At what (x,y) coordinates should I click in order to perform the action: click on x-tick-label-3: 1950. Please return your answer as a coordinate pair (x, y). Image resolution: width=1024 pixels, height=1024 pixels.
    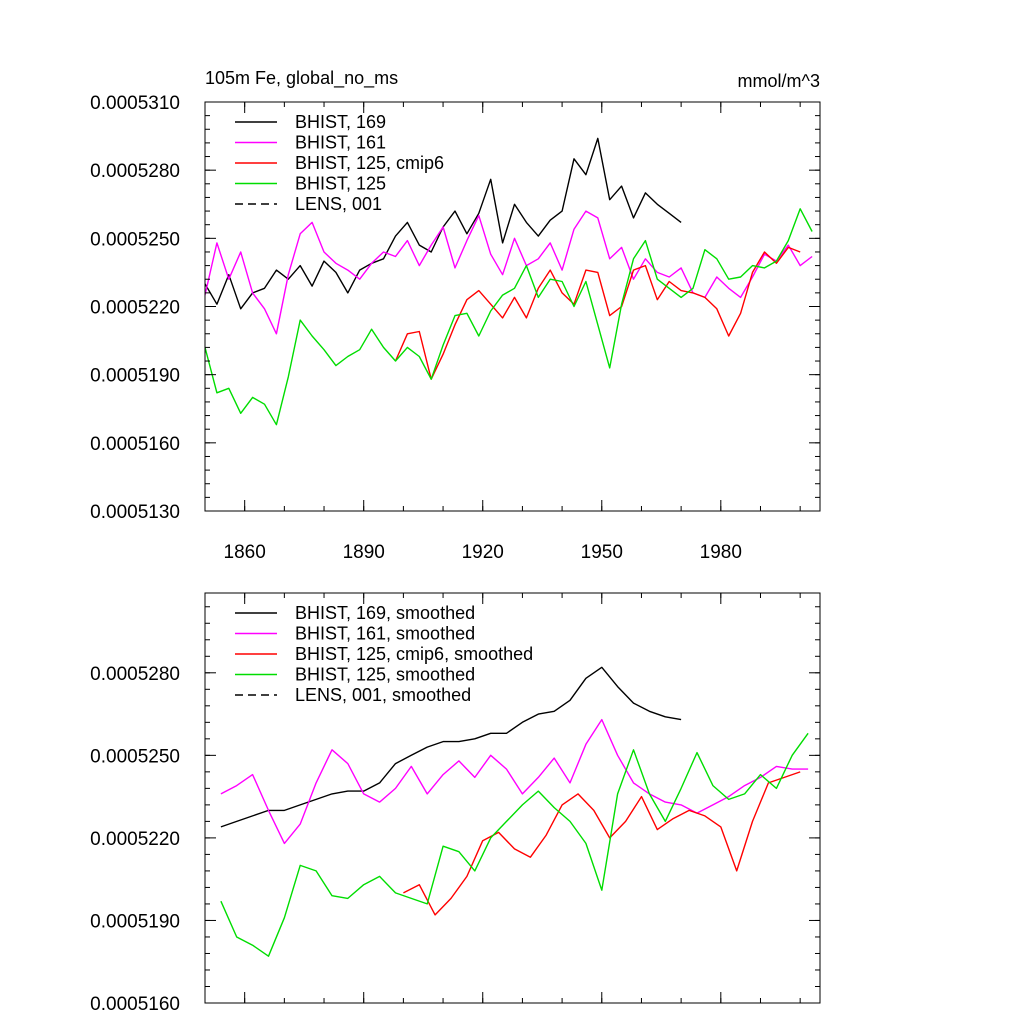
    Looking at the image, I should click on (602, 552).